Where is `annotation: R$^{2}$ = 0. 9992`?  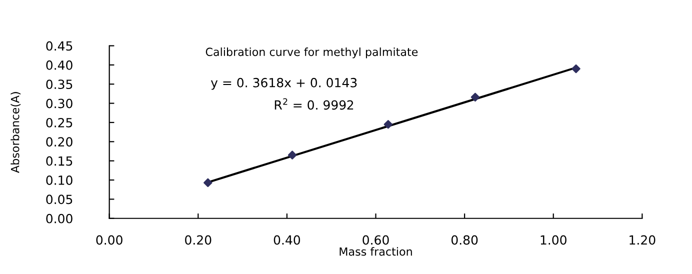
annotation: R$^{2}$ = 0. 9992 is located at coordinates (314, 104).